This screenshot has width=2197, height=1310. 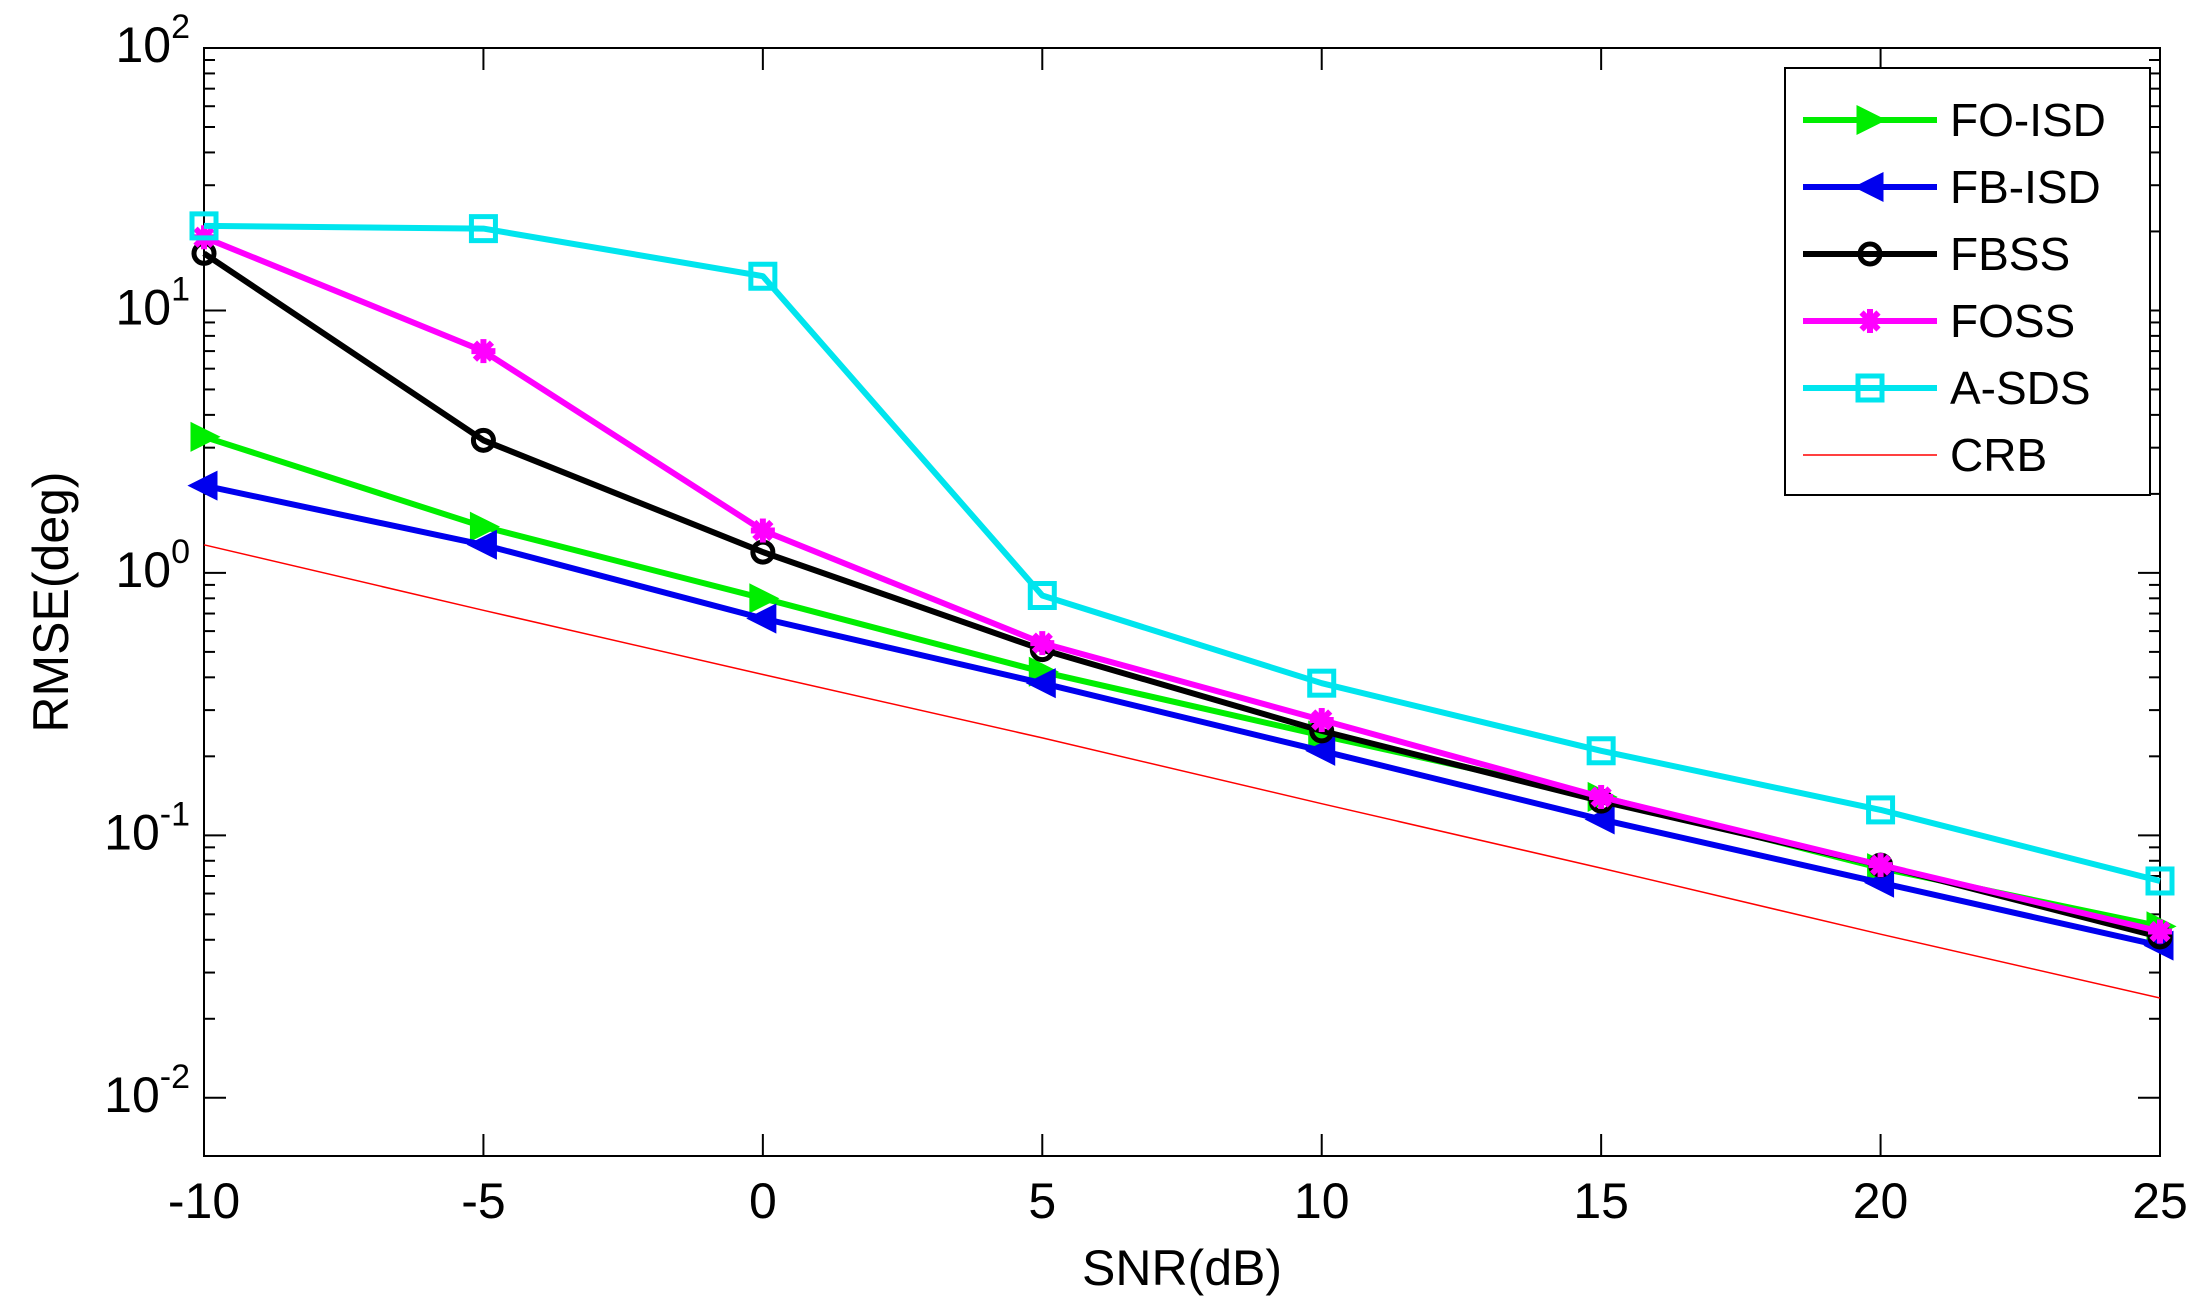 I want to click on legend-box, so click(x=1967, y=281).